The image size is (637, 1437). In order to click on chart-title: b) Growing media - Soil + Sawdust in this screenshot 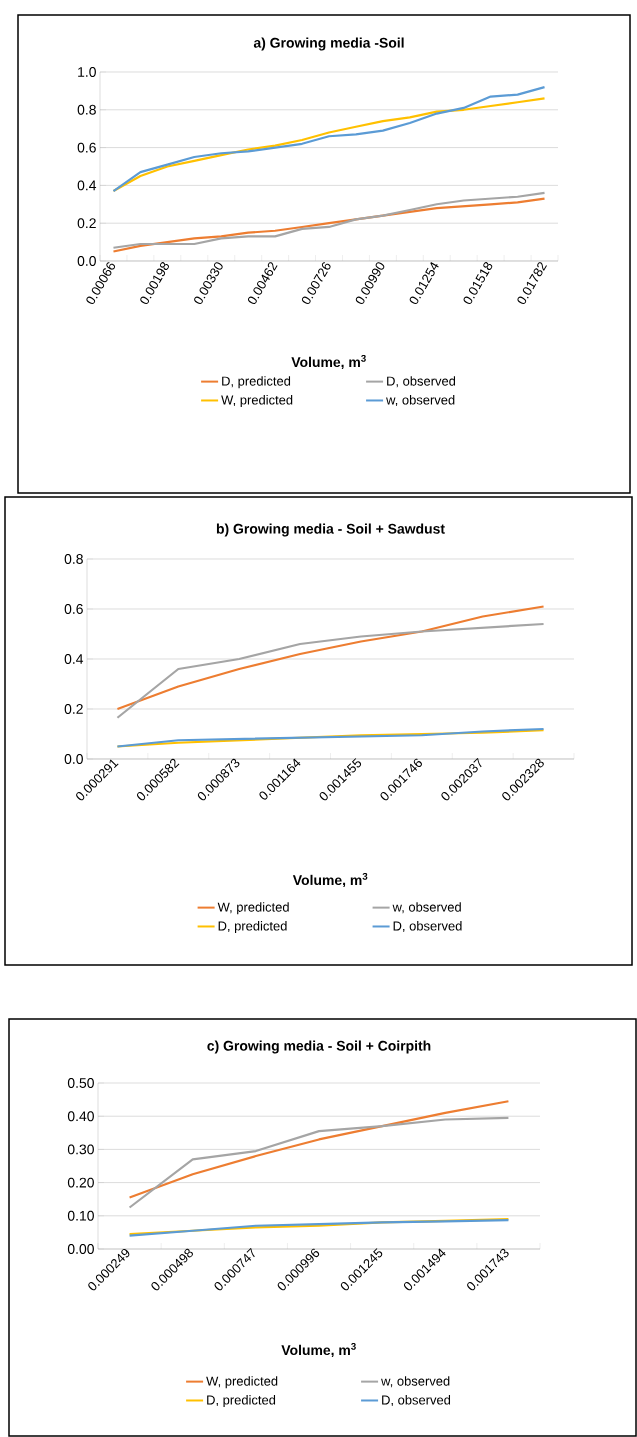, I will do `click(330, 530)`.